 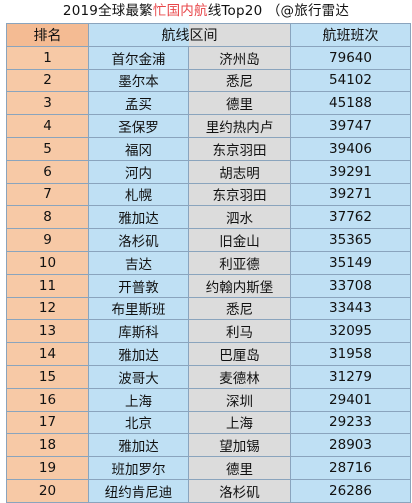 What do you see at coordinates (107, 11) in the screenshot?
I see `title-prefix: 2019全球最繁` at bounding box center [107, 11].